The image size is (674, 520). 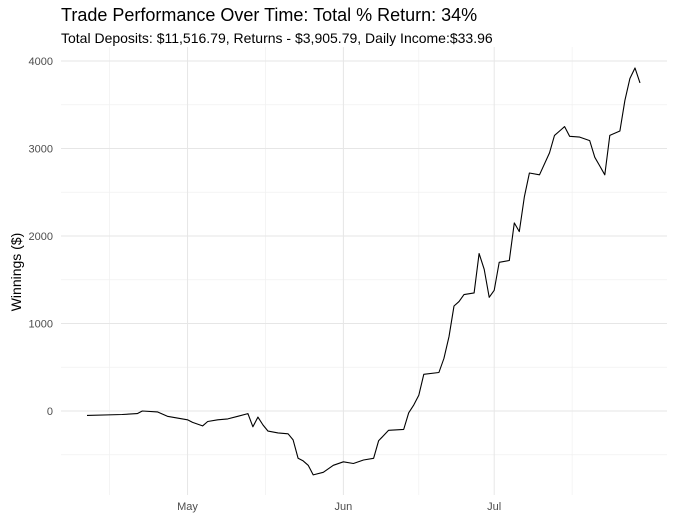 What do you see at coordinates (16, 272) in the screenshot?
I see `y-axis-label: Winnings ($)` at bounding box center [16, 272].